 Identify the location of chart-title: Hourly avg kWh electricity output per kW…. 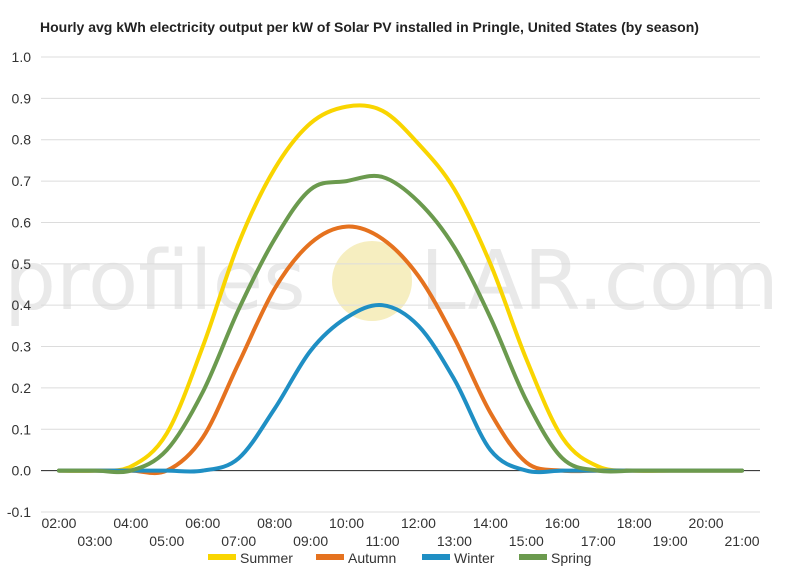
(369, 27).